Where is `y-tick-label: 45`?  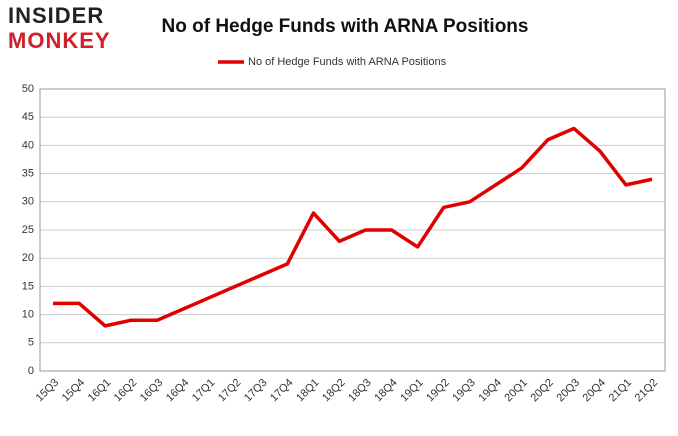
y-tick-label: 45 is located at coordinates (28, 117).